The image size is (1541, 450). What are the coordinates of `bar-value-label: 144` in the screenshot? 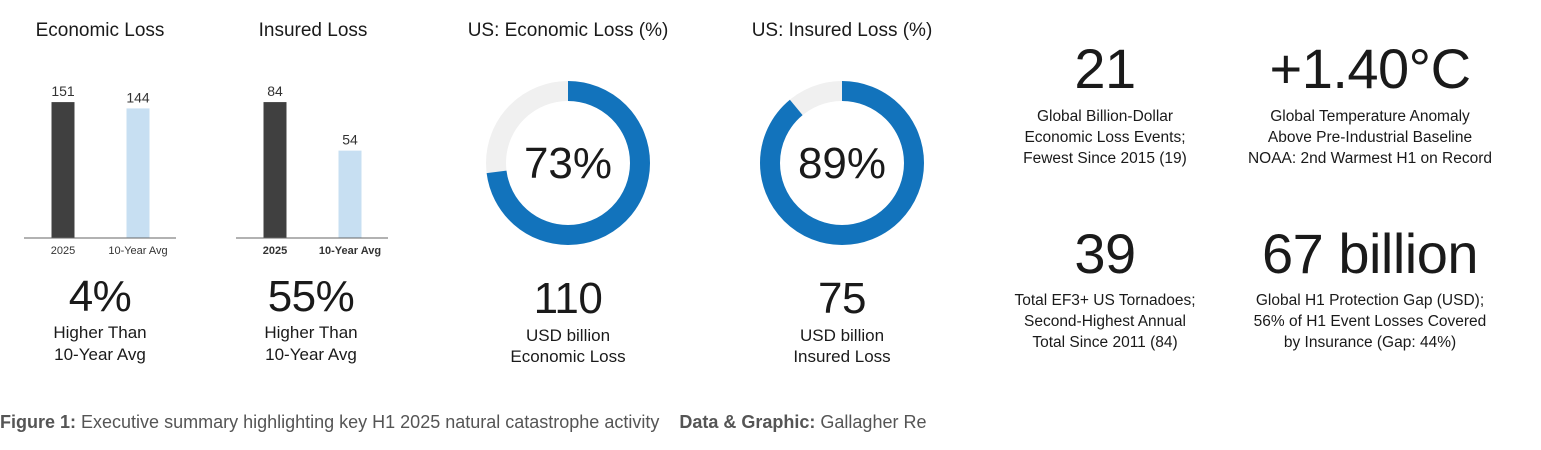 It's located at (138, 97).